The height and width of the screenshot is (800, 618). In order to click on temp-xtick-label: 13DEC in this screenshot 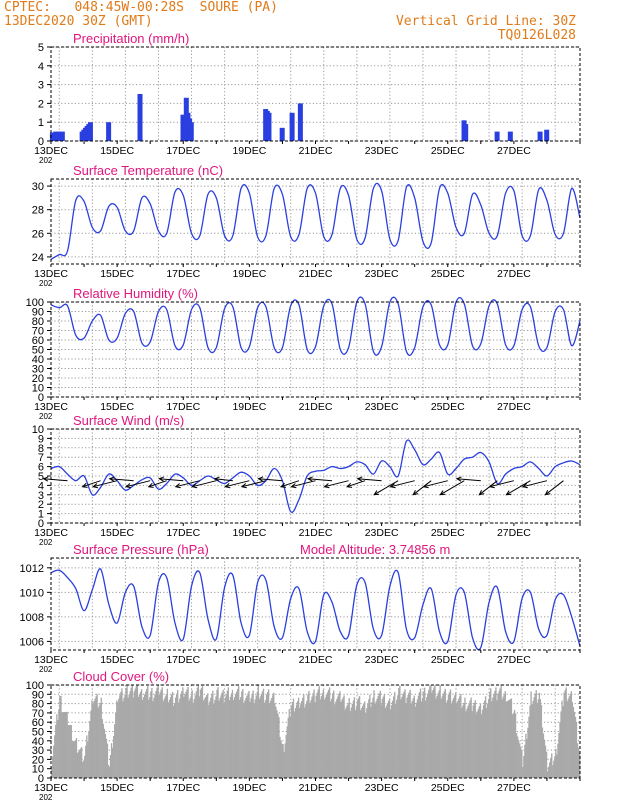, I will do `click(51, 274)`.